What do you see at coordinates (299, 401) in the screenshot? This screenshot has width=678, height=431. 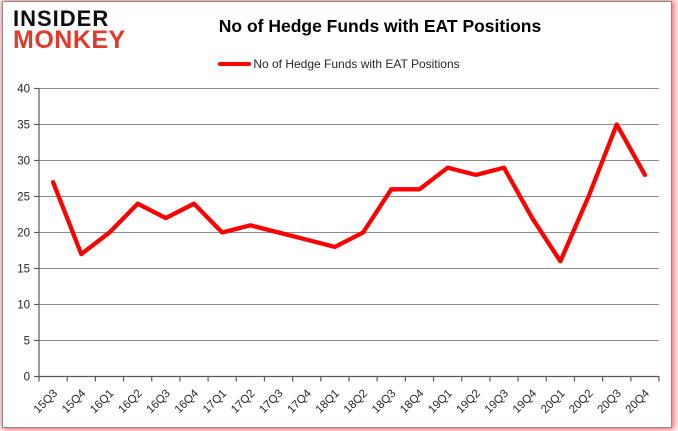 I see `x-tick-label: 17Q4` at bounding box center [299, 401].